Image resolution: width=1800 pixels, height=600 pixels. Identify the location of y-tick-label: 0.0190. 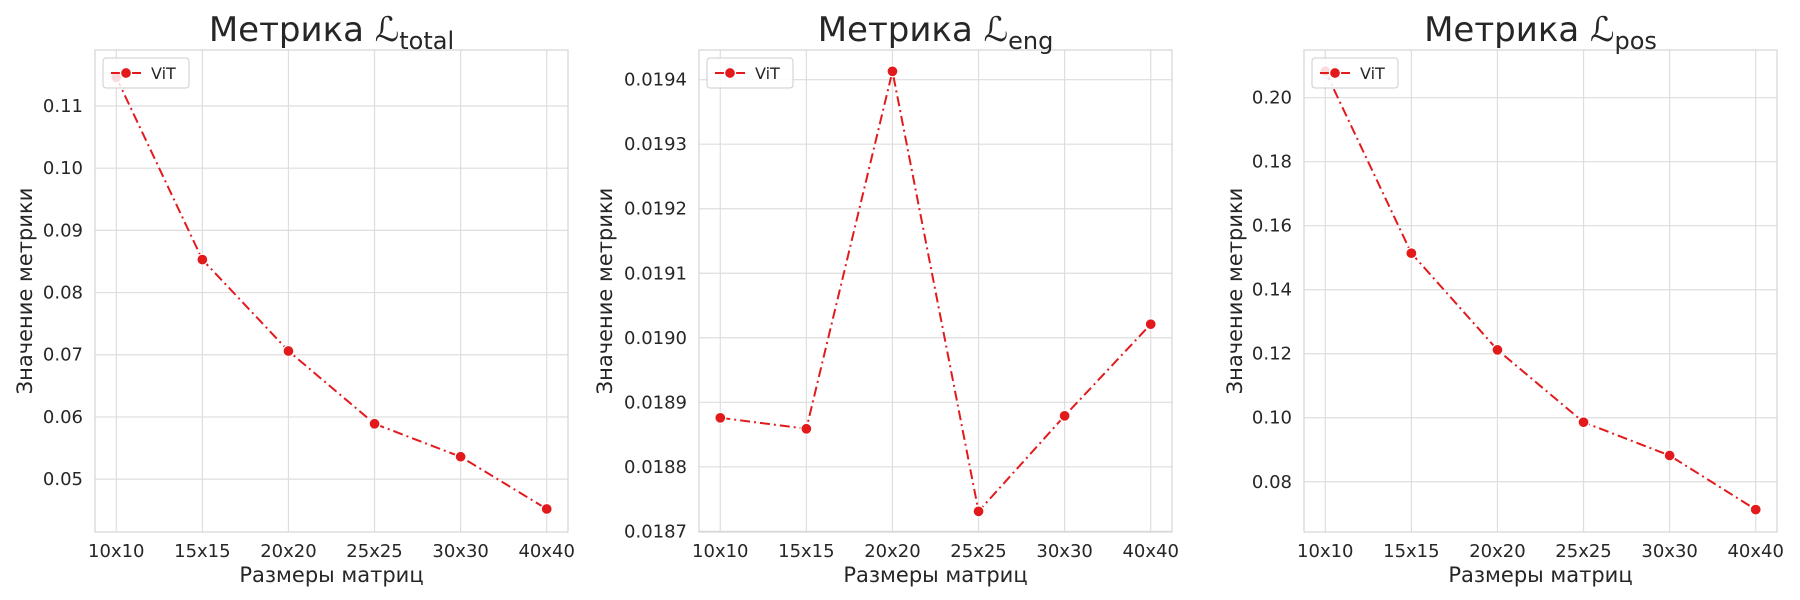
(655, 338).